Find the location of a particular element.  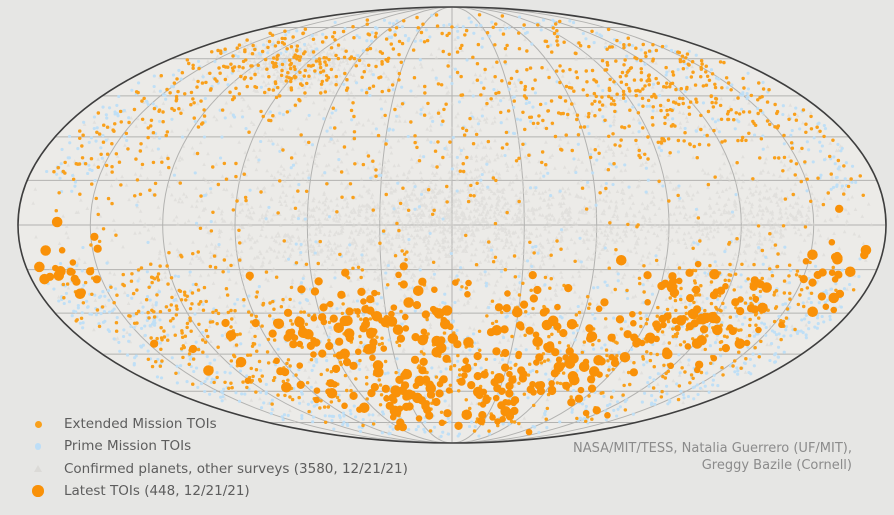

legend-item-latest-tois: Latest TOIs (448, 12/21/21) is located at coordinates (217, 491).